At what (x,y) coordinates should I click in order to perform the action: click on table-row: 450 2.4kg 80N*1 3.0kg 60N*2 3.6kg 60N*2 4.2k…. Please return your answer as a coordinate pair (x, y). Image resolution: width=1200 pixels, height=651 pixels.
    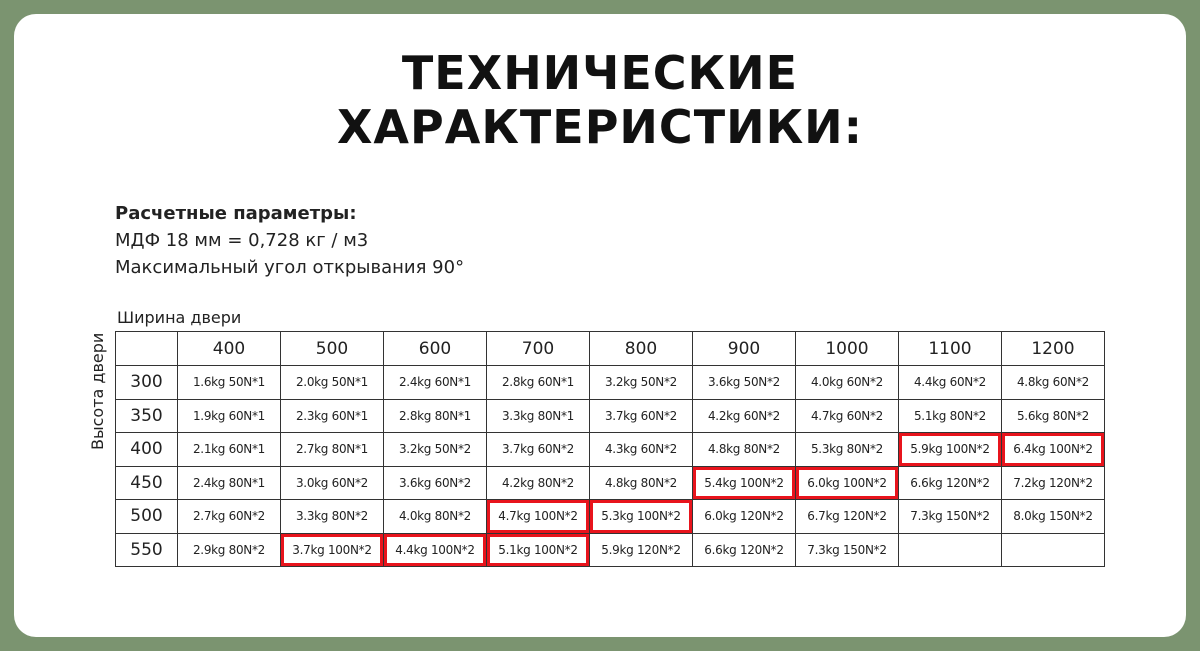
    Looking at the image, I should click on (610, 482).